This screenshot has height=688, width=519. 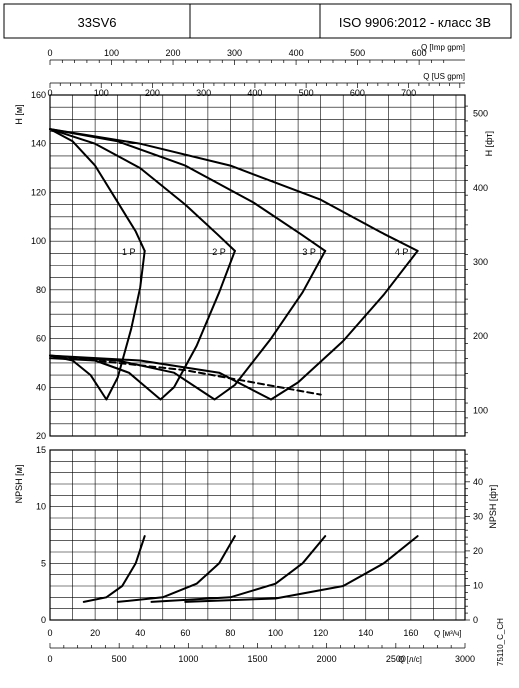 I want to click on head-y-tick-label: 100, so click(x=38, y=241).